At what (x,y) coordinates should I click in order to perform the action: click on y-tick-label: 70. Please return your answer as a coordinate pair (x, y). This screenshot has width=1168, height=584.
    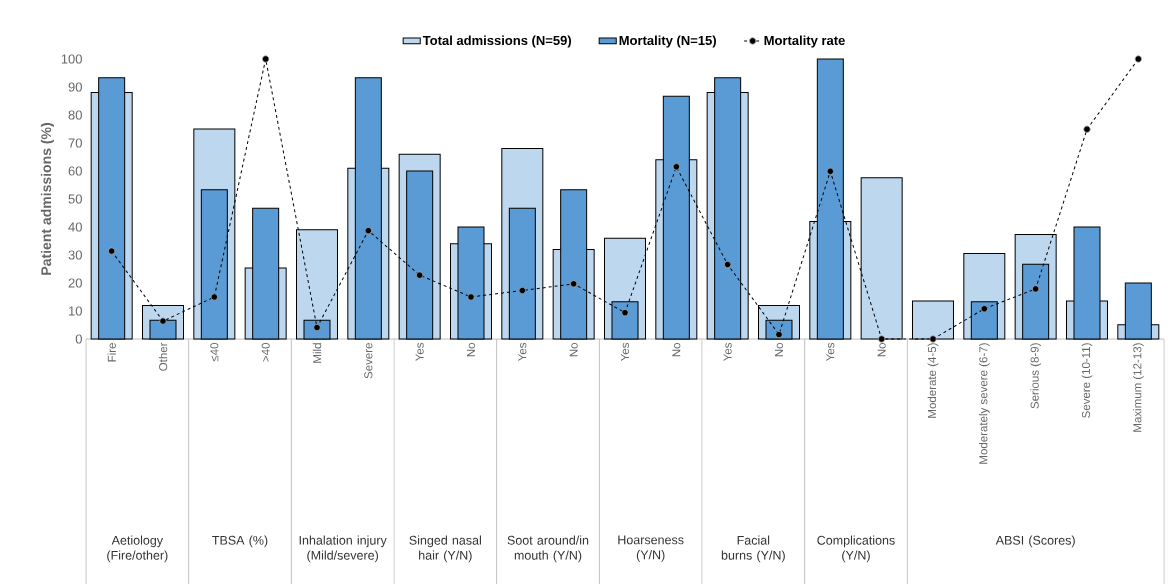
    Looking at the image, I should click on (75, 143).